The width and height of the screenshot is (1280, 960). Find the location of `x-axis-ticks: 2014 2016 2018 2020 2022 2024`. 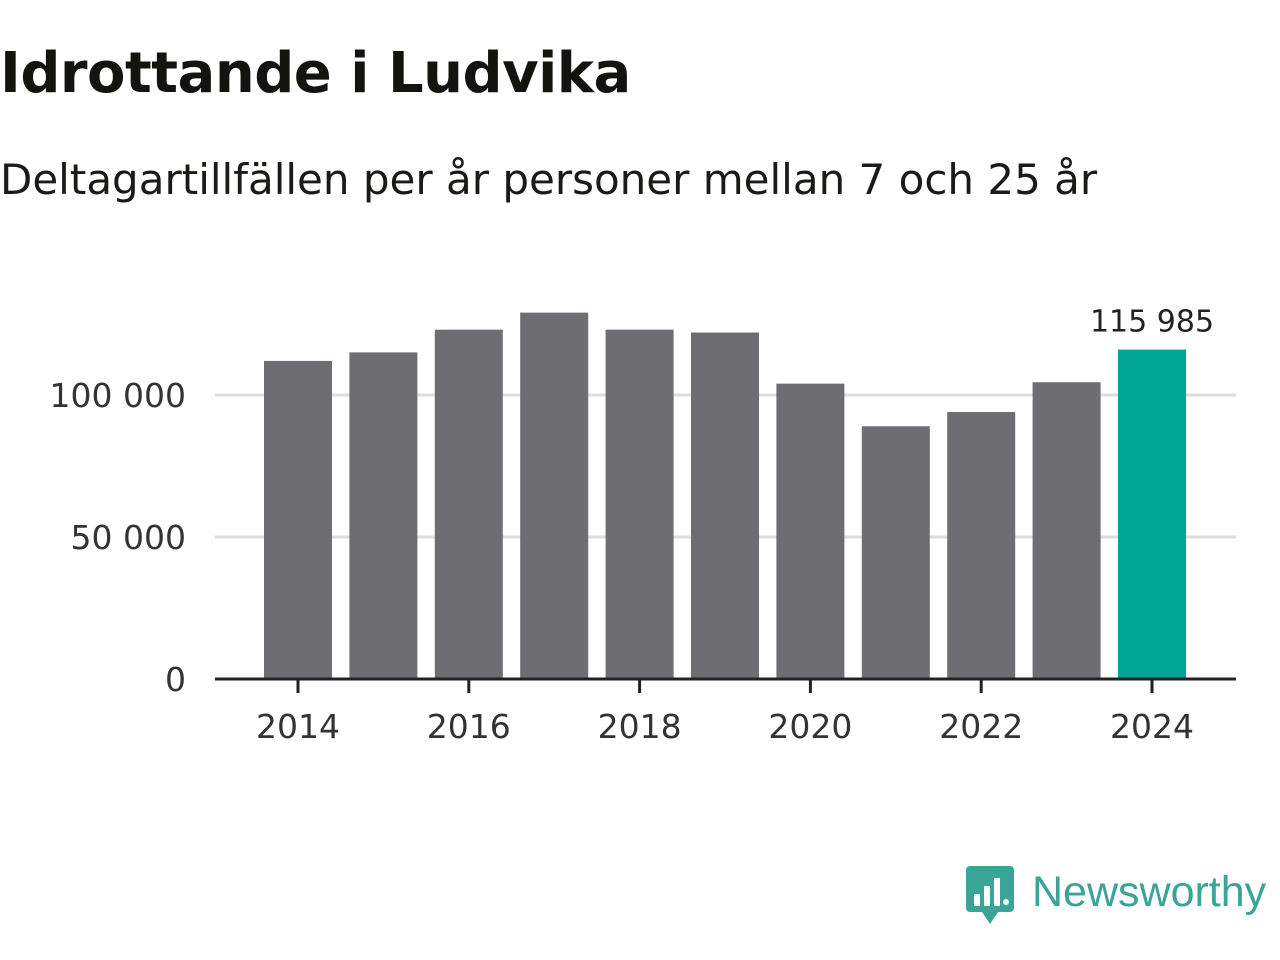

x-axis-ticks: 2014 2016 2018 2020 2022 2024 is located at coordinates (725, 712).